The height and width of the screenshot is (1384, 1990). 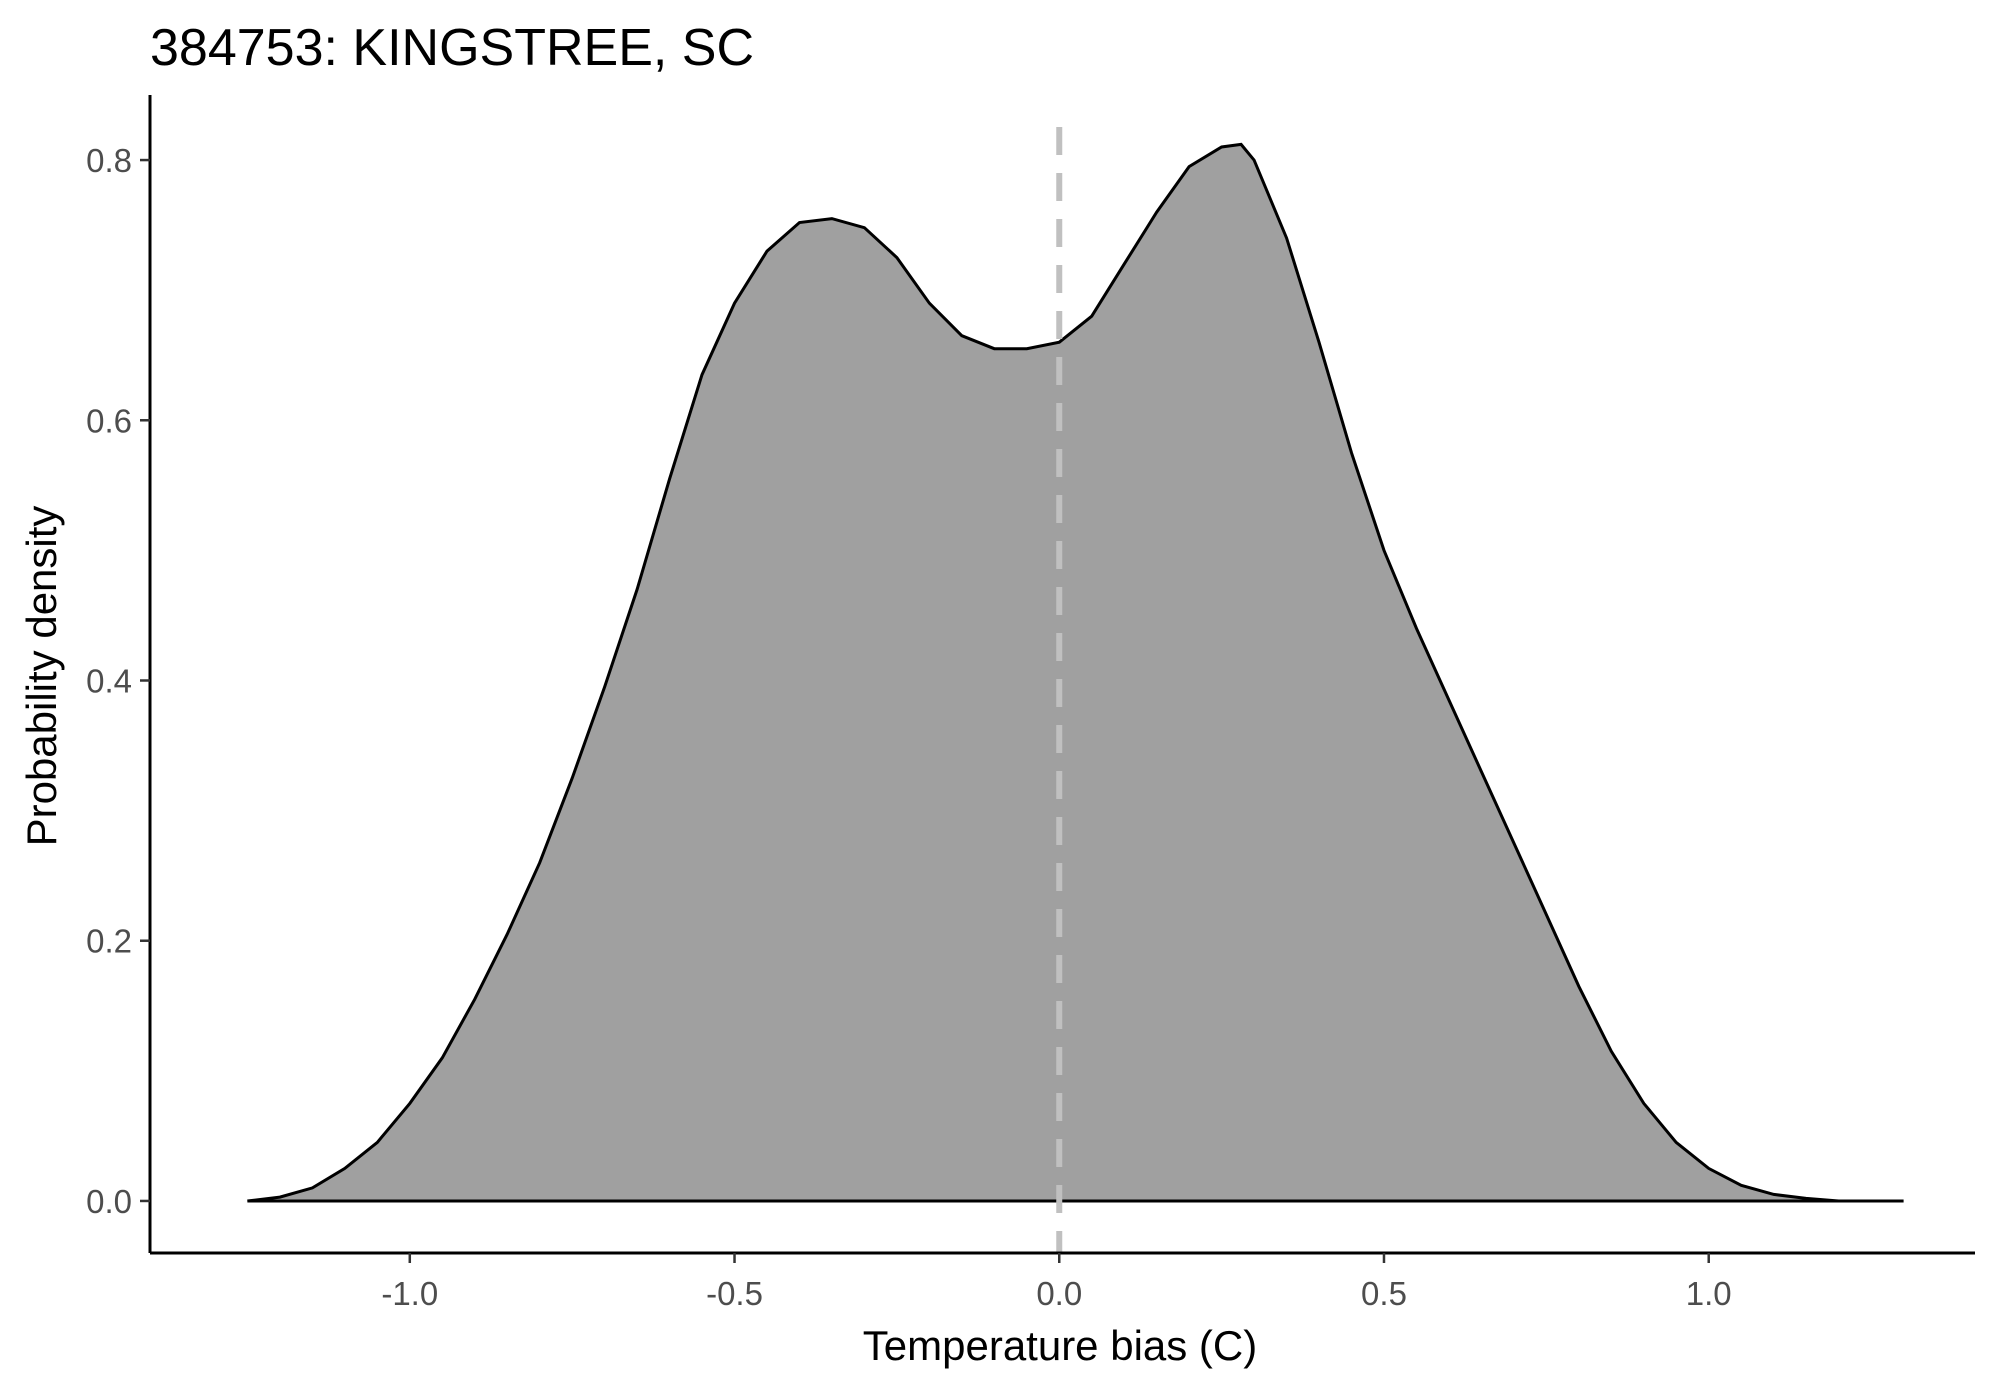 What do you see at coordinates (41, 676) in the screenshot?
I see `y-axis-label: Probability density` at bounding box center [41, 676].